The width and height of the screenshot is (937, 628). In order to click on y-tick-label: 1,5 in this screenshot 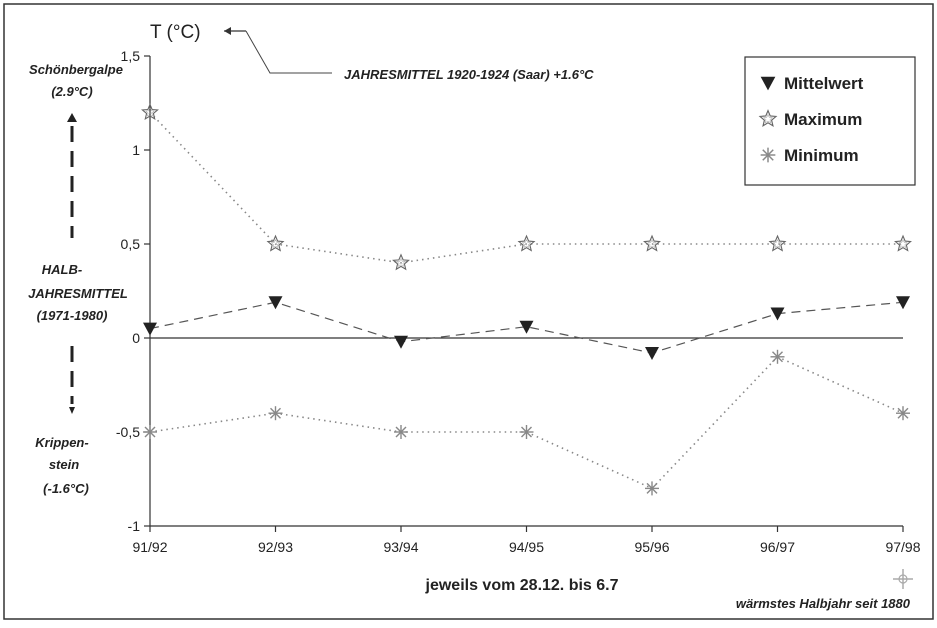, I will do `click(131, 56)`.